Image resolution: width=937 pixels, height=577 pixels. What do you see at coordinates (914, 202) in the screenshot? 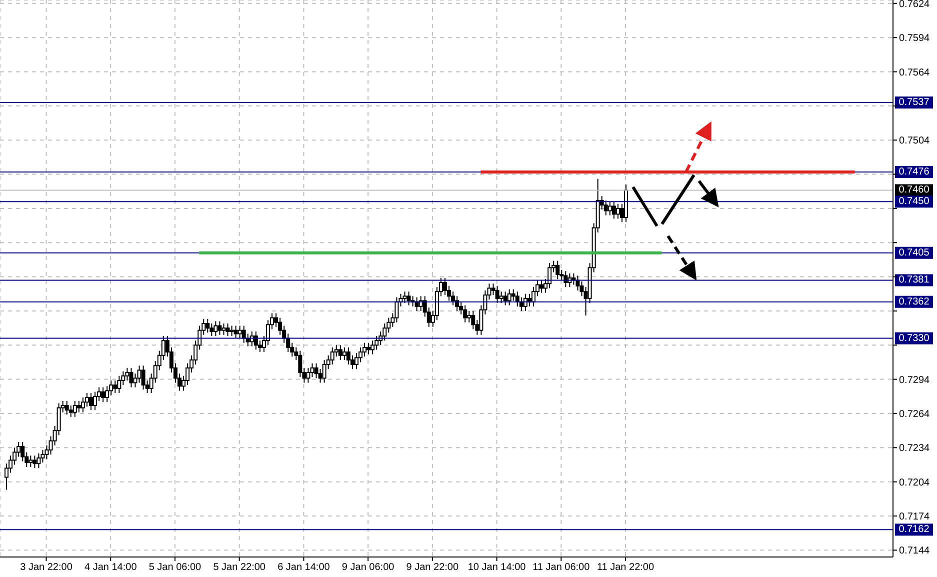
I see `ref-line-label: 0.7450` at bounding box center [914, 202].